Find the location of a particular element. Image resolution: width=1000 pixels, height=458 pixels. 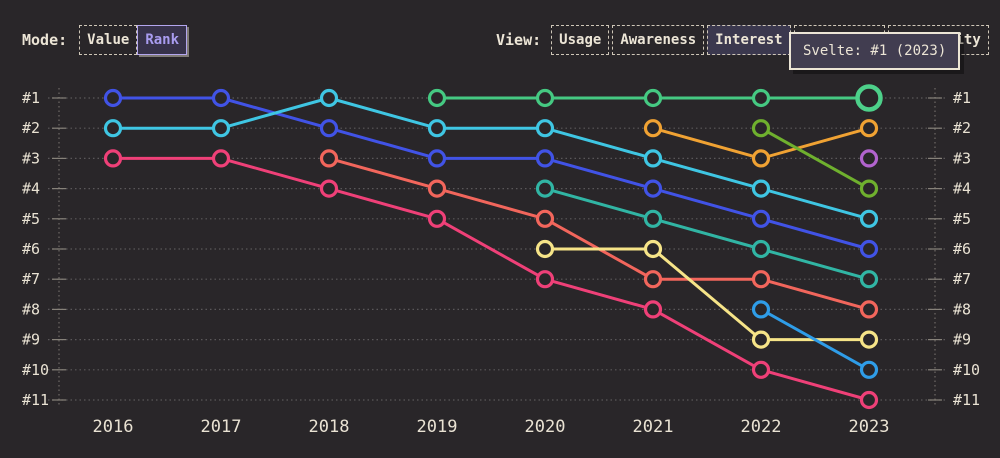

y-tick-label-left: #11 is located at coordinates (35, 400).